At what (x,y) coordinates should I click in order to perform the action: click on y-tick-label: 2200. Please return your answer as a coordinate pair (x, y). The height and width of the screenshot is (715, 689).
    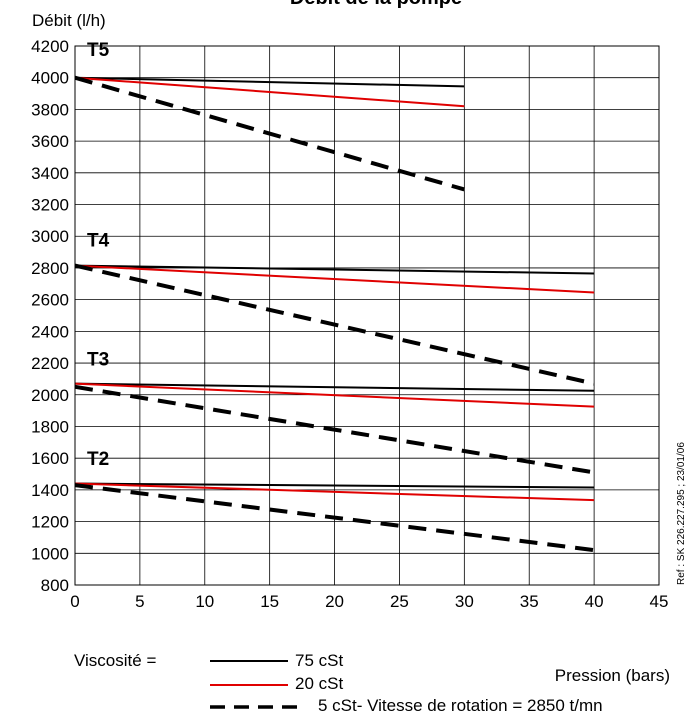
    Looking at the image, I should click on (50, 363).